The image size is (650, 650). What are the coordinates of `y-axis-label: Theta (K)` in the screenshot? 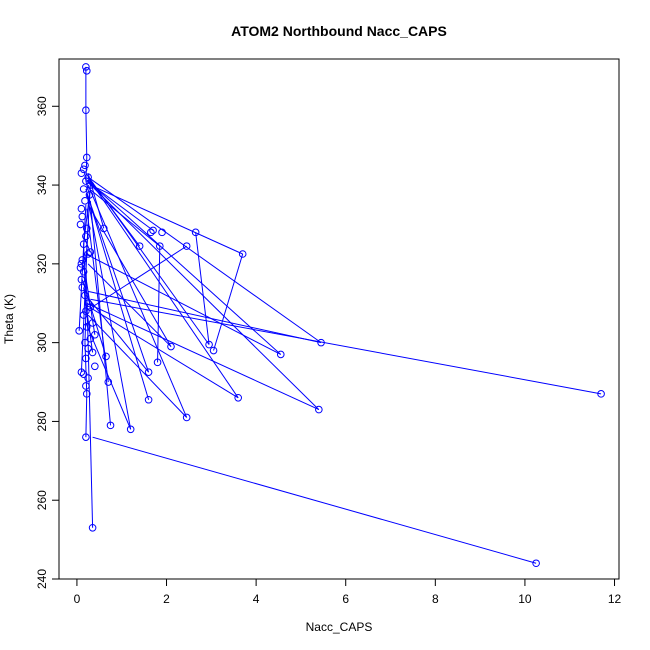 It's located at (9, 319).